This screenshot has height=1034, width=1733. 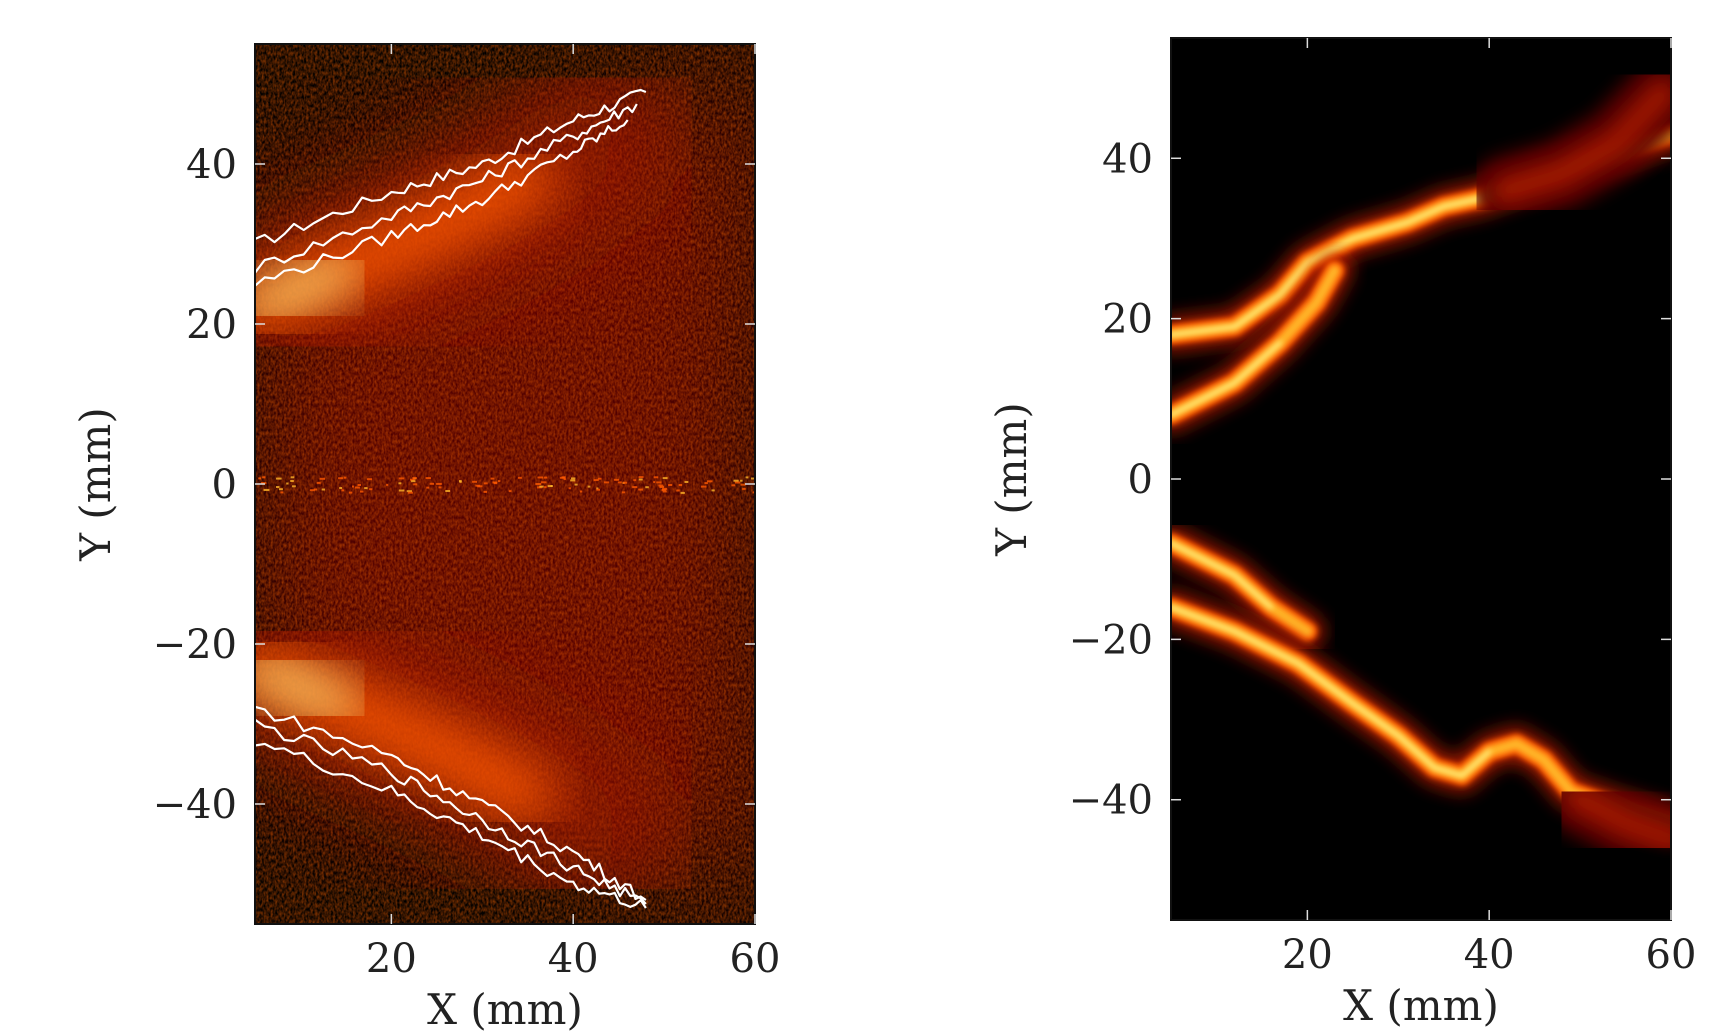 What do you see at coordinates (95, 484) in the screenshot?
I see `panel-a-ylabel: Y (mm)` at bounding box center [95, 484].